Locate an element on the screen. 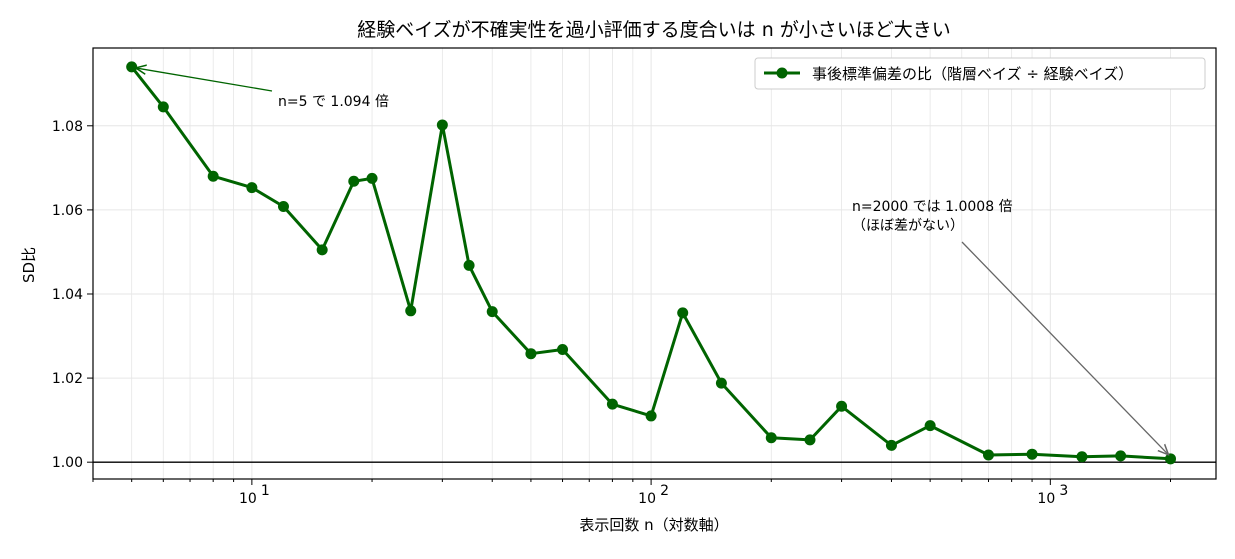  x-axis-label: 表示回数 n（対数軸） is located at coordinates (653, 525).